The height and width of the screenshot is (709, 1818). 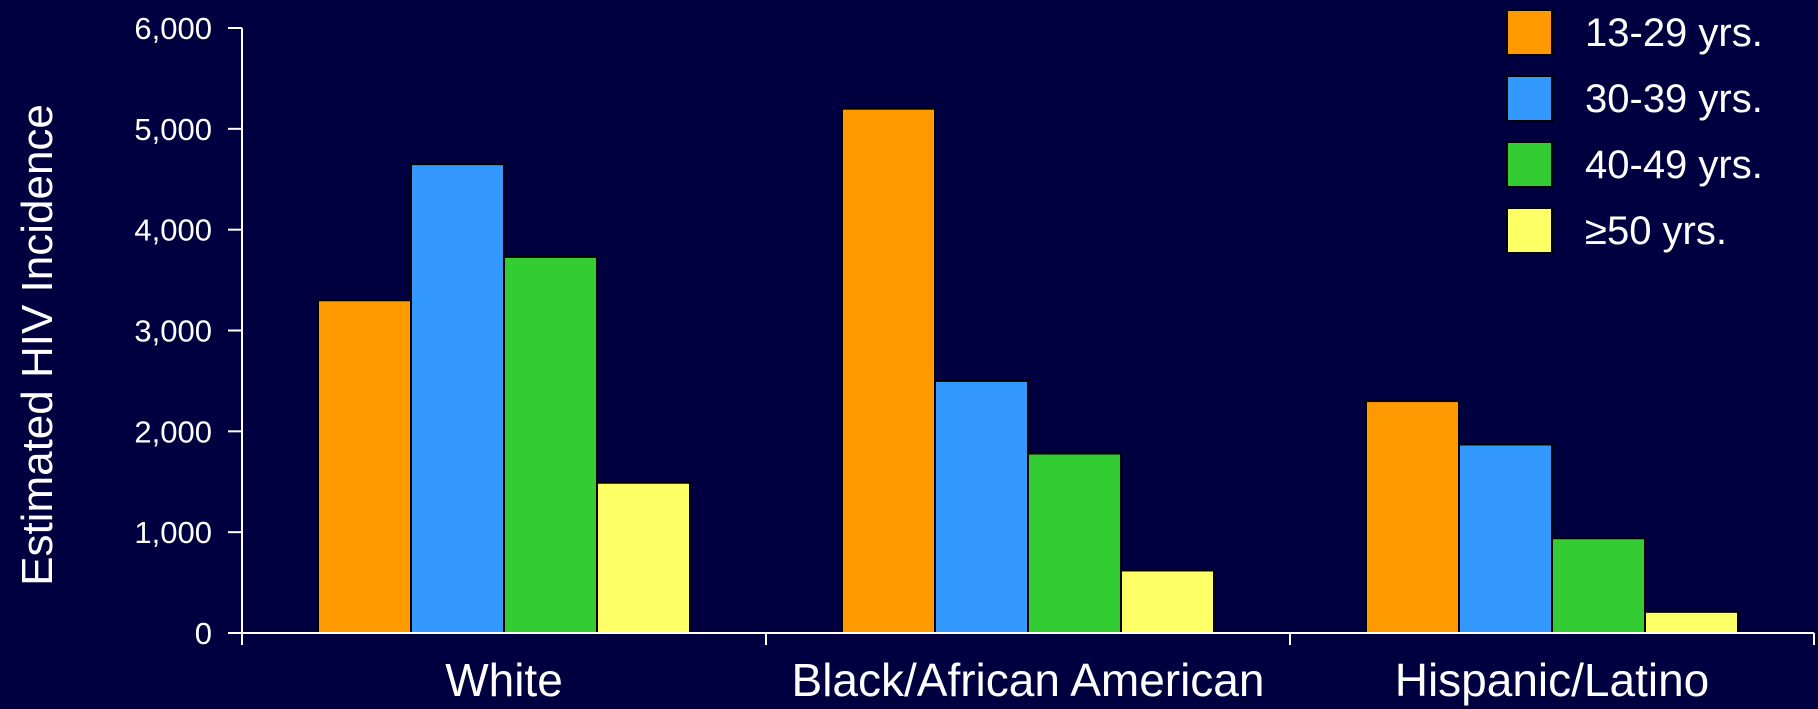 What do you see at coordinates (1674, 99) in the screenshot?
I see `legend-label: 30-39 yrs.` at bounding box center [1674, 99].